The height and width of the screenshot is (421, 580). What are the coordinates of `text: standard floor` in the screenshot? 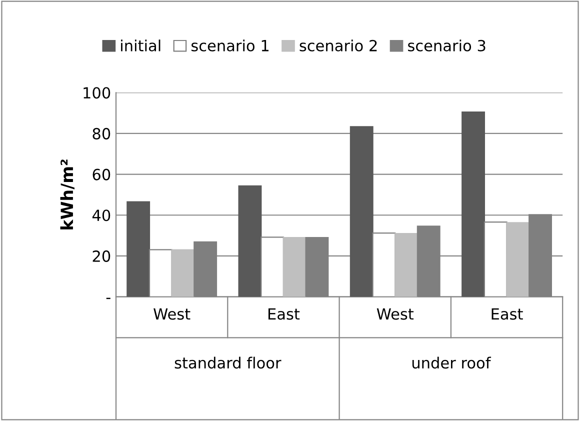 It's located at (228, 362).